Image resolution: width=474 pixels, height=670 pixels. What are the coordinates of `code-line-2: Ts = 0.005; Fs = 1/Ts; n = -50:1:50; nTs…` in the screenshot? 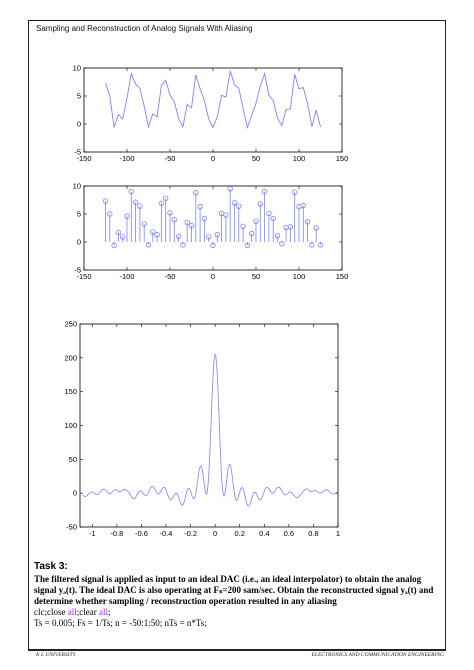 It's located at (120, 623).